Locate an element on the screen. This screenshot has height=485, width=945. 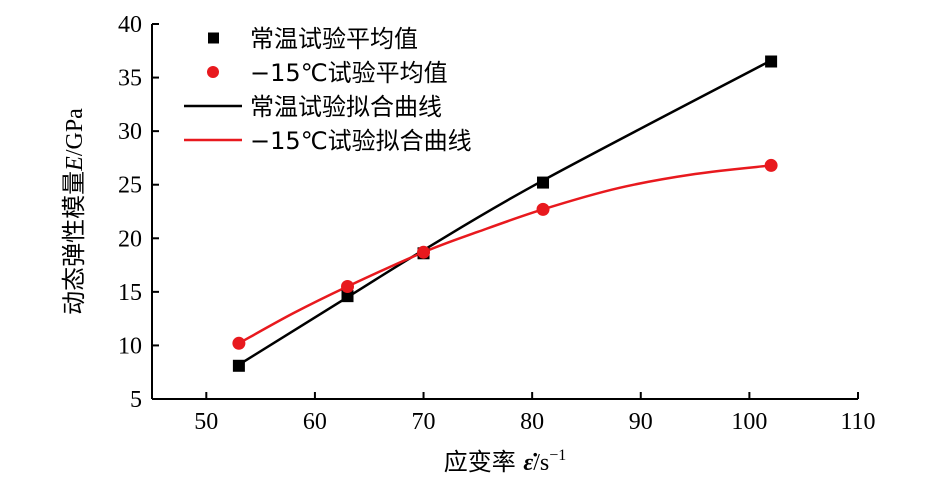
x-tick-label: 80 is located at coordinates (532, 422).